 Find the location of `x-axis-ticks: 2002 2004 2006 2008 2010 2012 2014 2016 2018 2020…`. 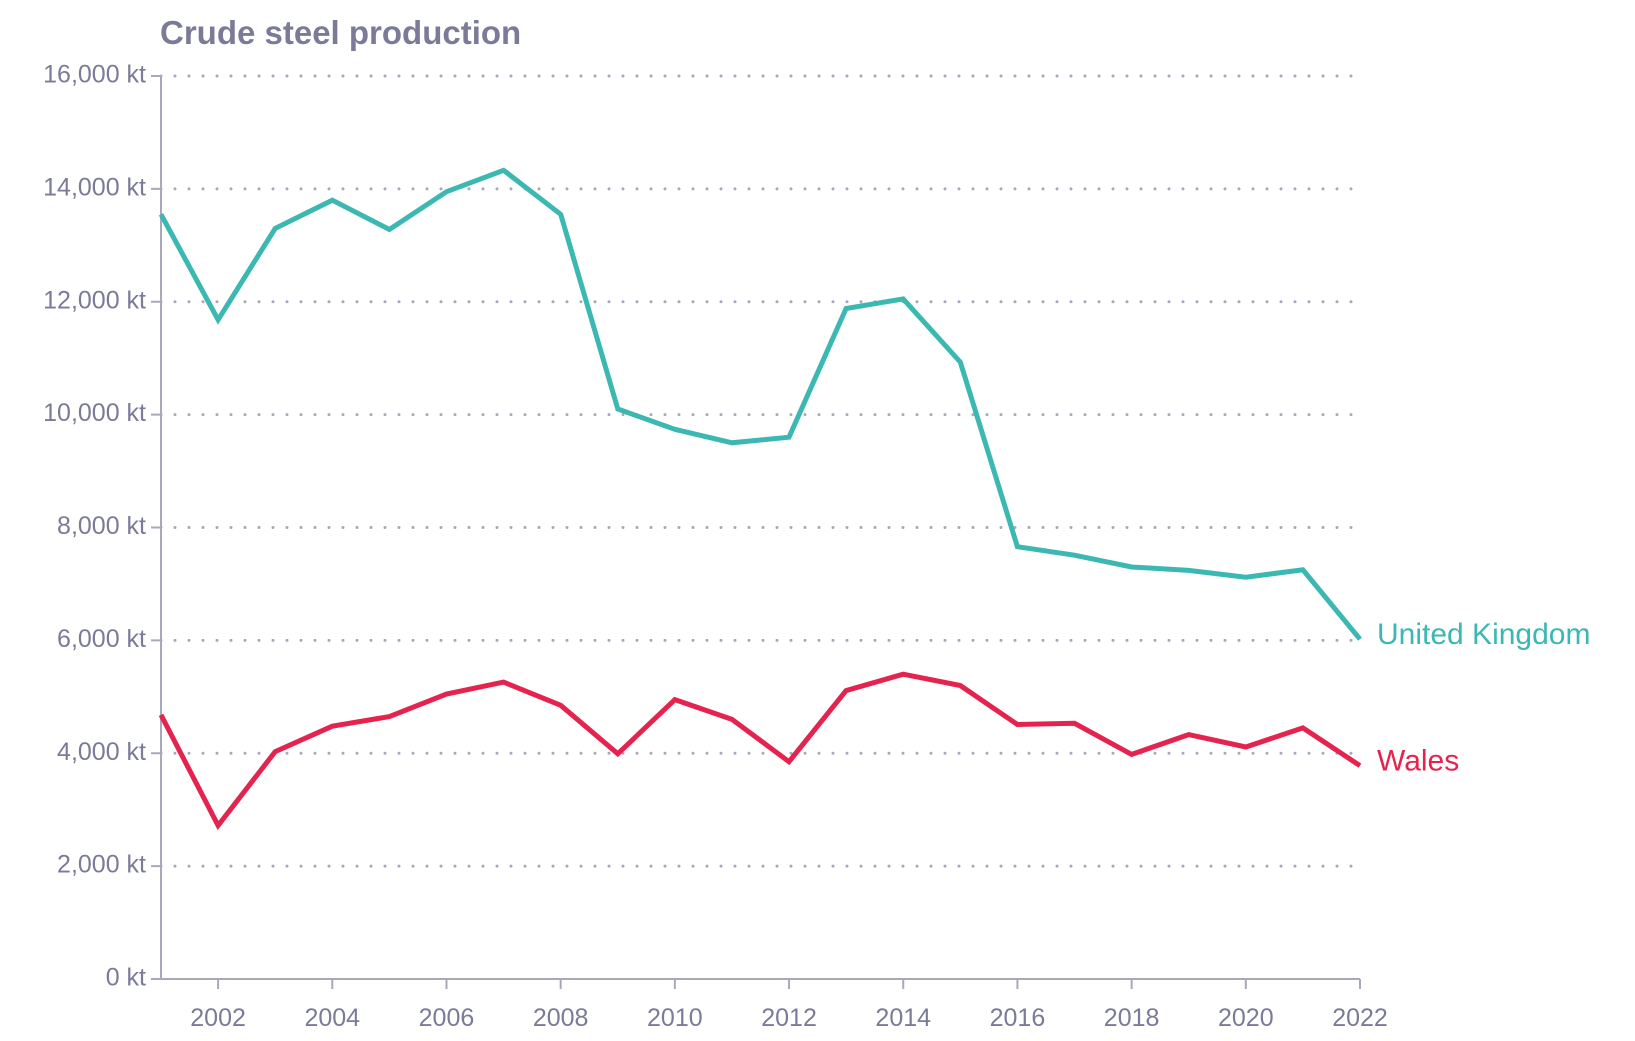

x-axis-ticks: 2002 2004 2006 2008 2010 2012 2014 2016 2018 2020… is located at coordinates (789, 1018).